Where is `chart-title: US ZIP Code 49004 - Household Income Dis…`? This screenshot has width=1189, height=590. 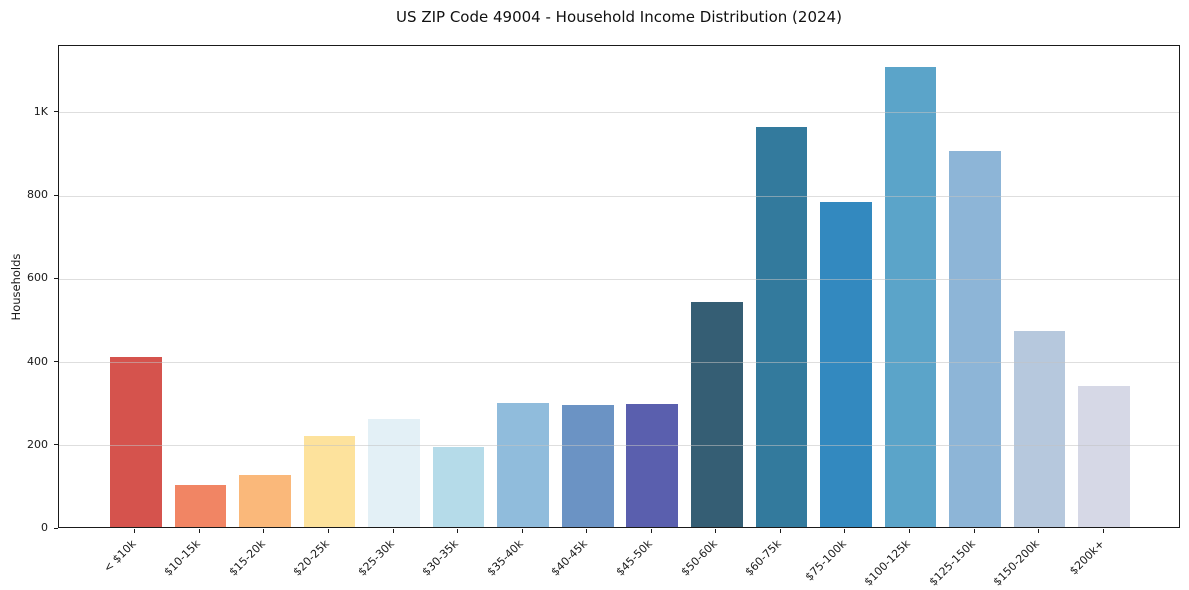
chart-title: US ZIP Code 49004 - Household Income Dis… is located at coordinates (619, 17).